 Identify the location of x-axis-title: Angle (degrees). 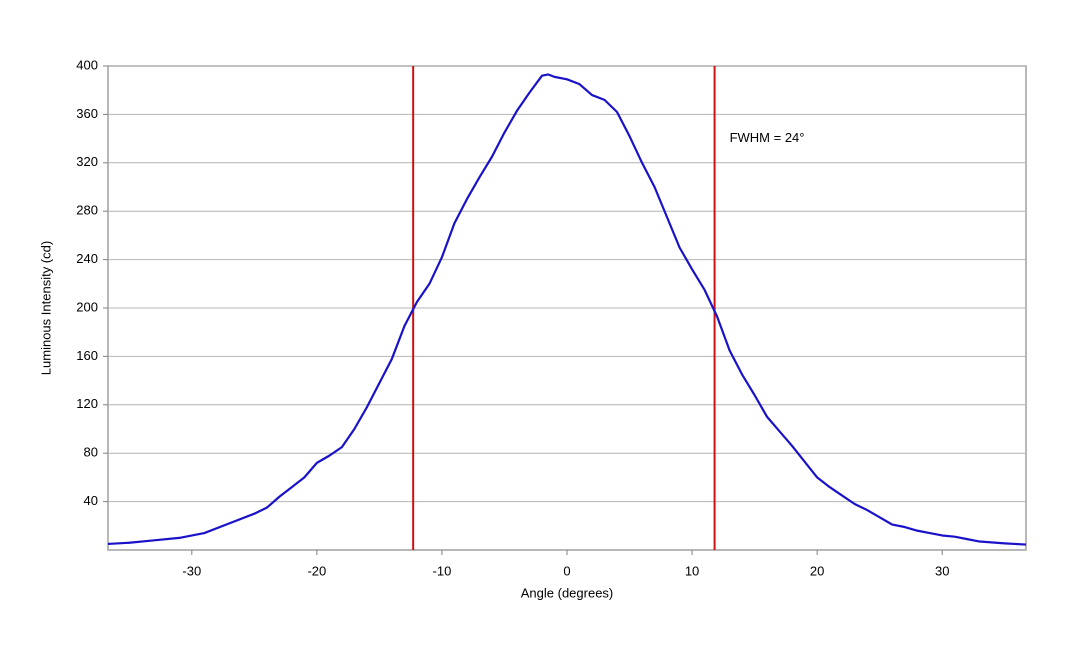
(567, 592).